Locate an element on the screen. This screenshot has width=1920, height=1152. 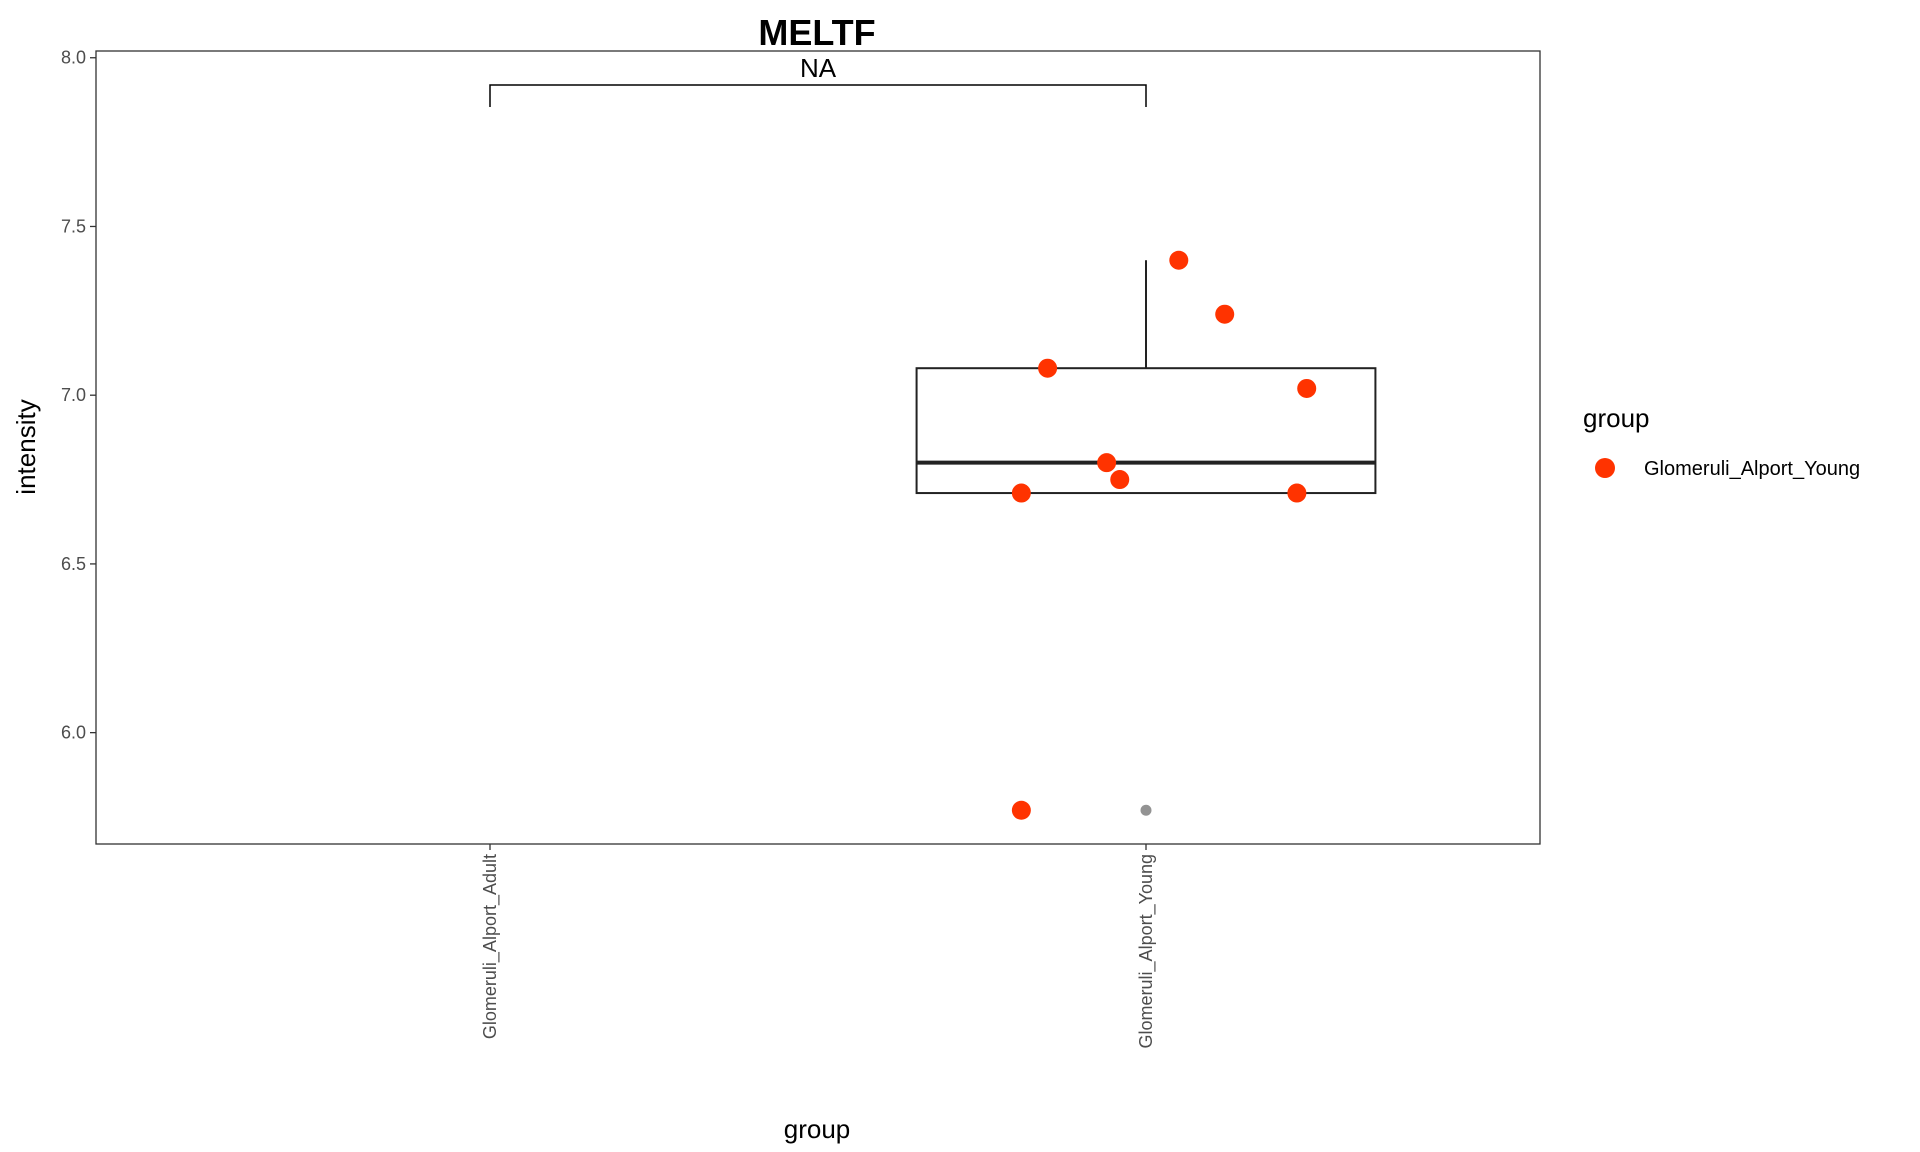
y-axis: 6.0 6.5 7.0 7.5 8.0 is located at coordinates (78, 395).